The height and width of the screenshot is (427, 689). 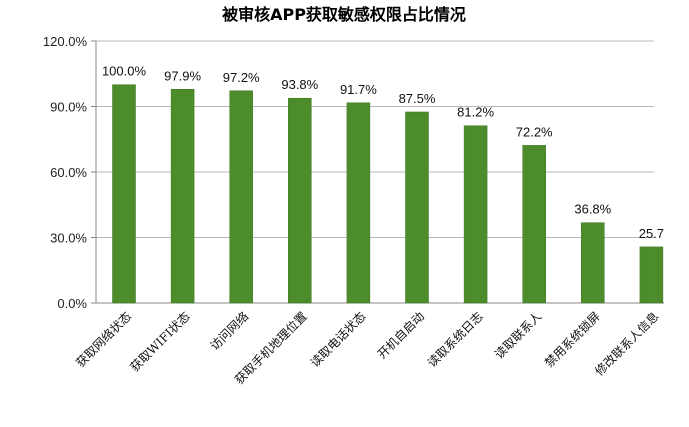 What do you see at coordinates (68, 172) in the screenshot?
I see `y-tick-label: 60.0%` at bounding box center [68, 172].